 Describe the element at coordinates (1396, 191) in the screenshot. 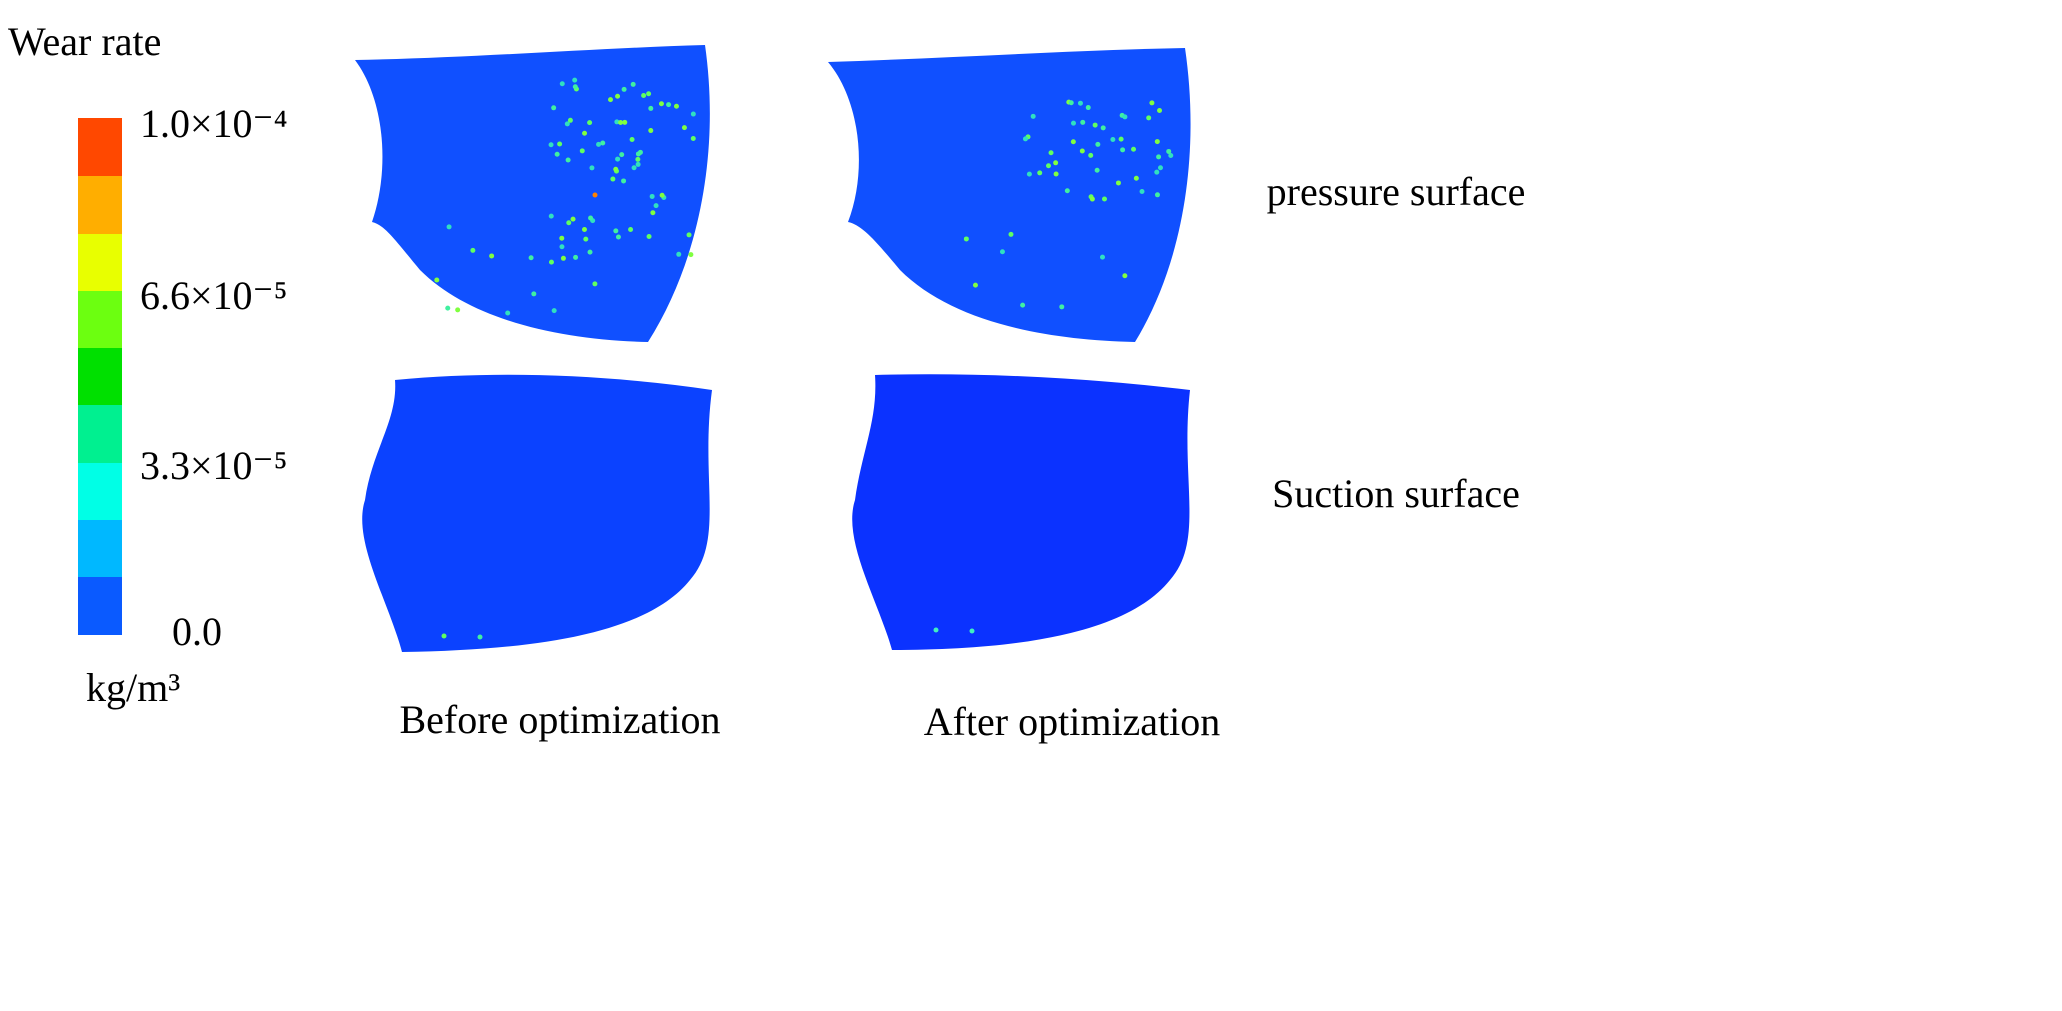

I see `row-label: pressure surface` at that location.